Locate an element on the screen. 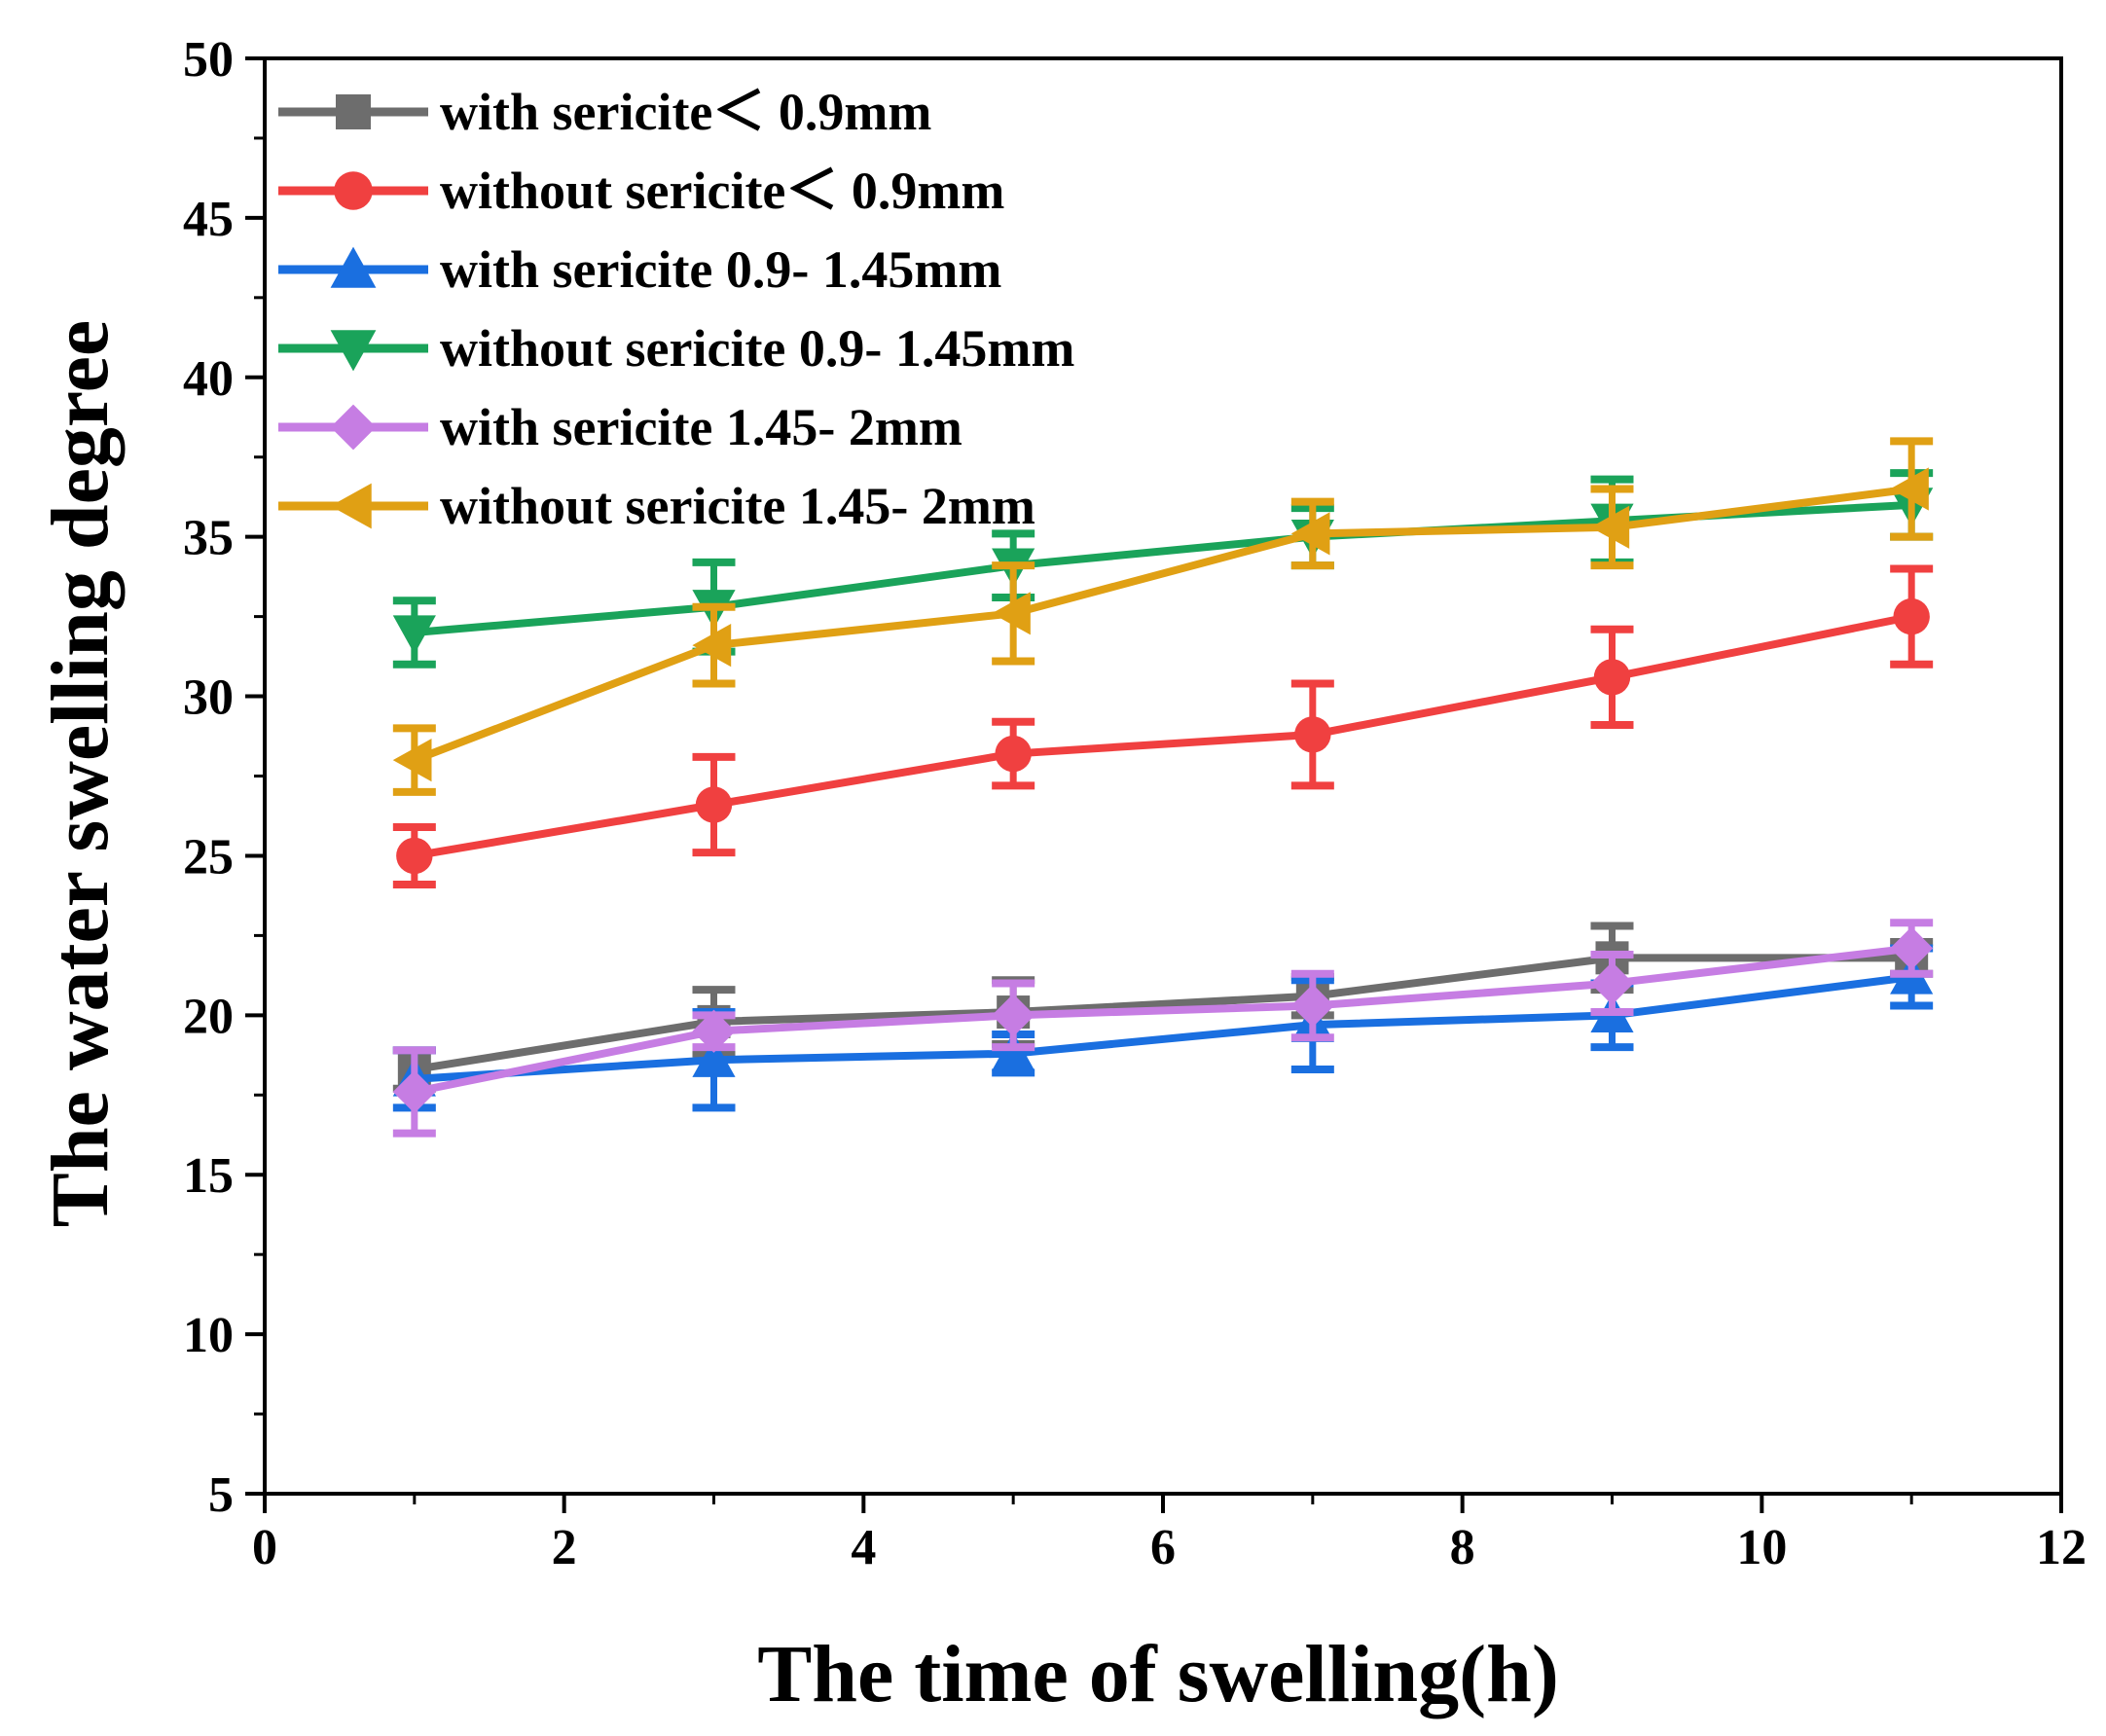  legend-entry: without sericite 0.9- 1.45mm is located at coordinates (676, 349).